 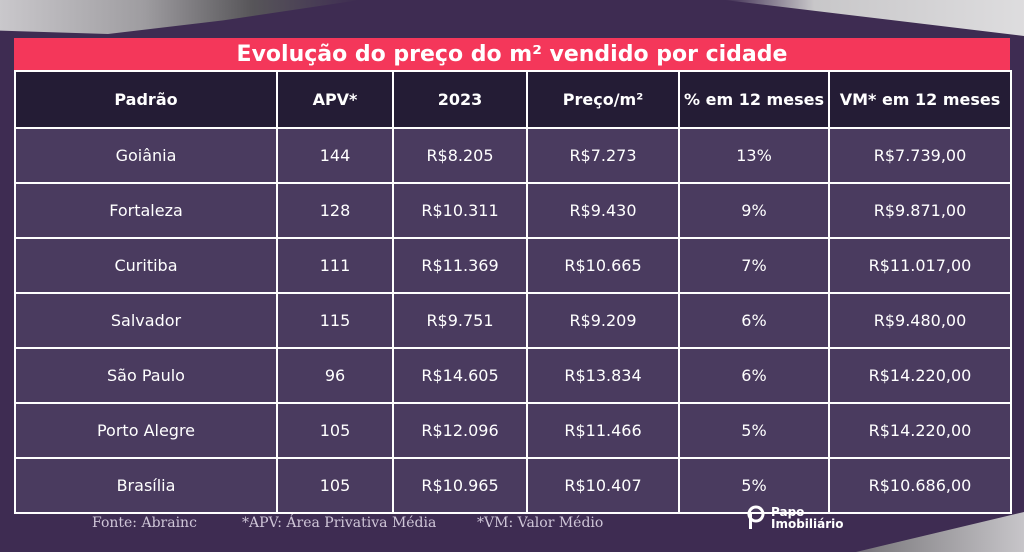 I want to click on cell-pct: 13%, so click(x=754, y=155).